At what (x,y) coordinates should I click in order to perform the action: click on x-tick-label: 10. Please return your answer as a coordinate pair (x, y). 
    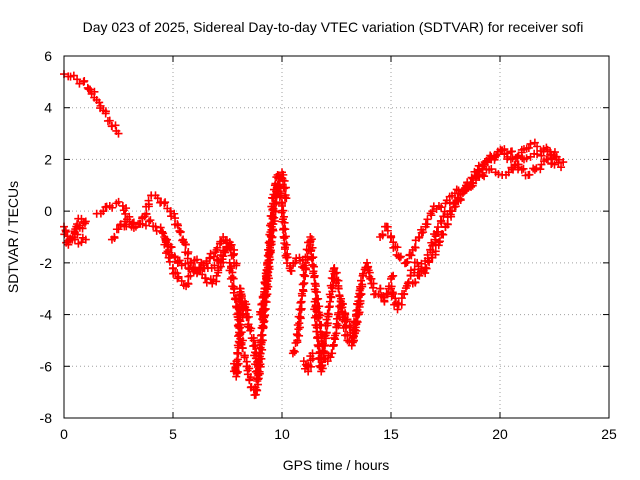
    Looking at the image, I should click on (282, 434).